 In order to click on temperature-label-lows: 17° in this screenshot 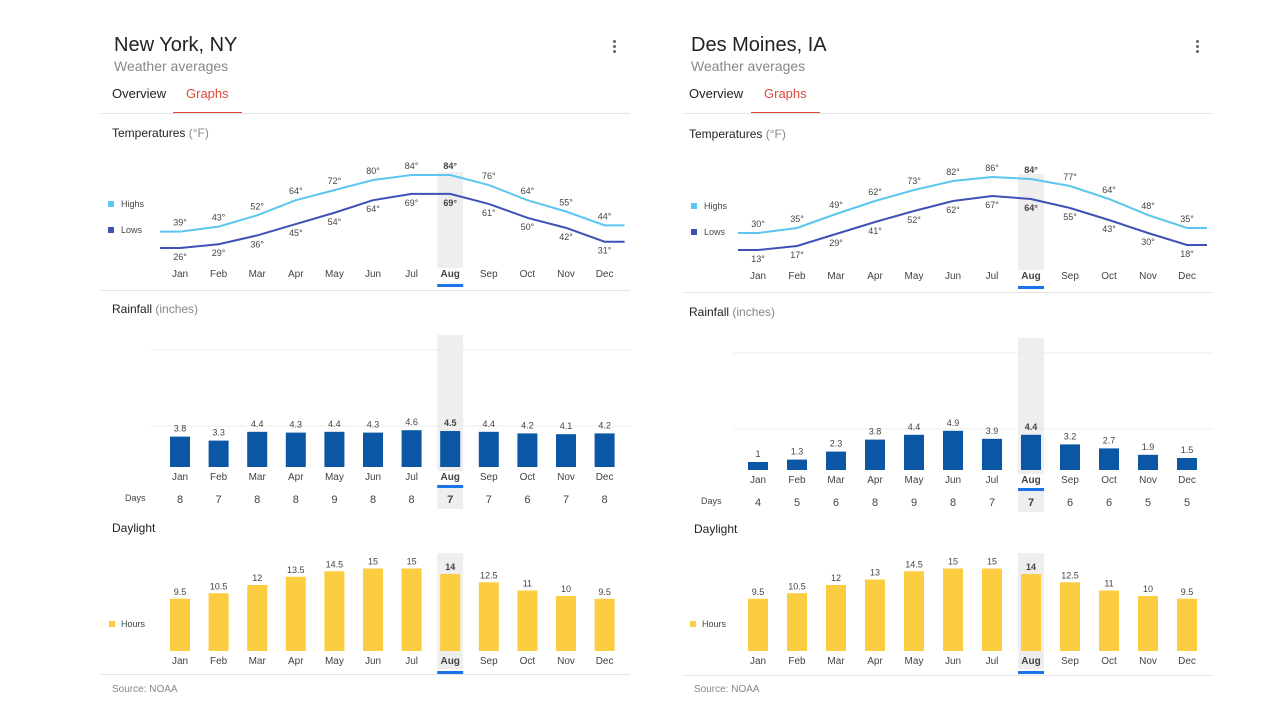, I will do `click(797, 255)`.